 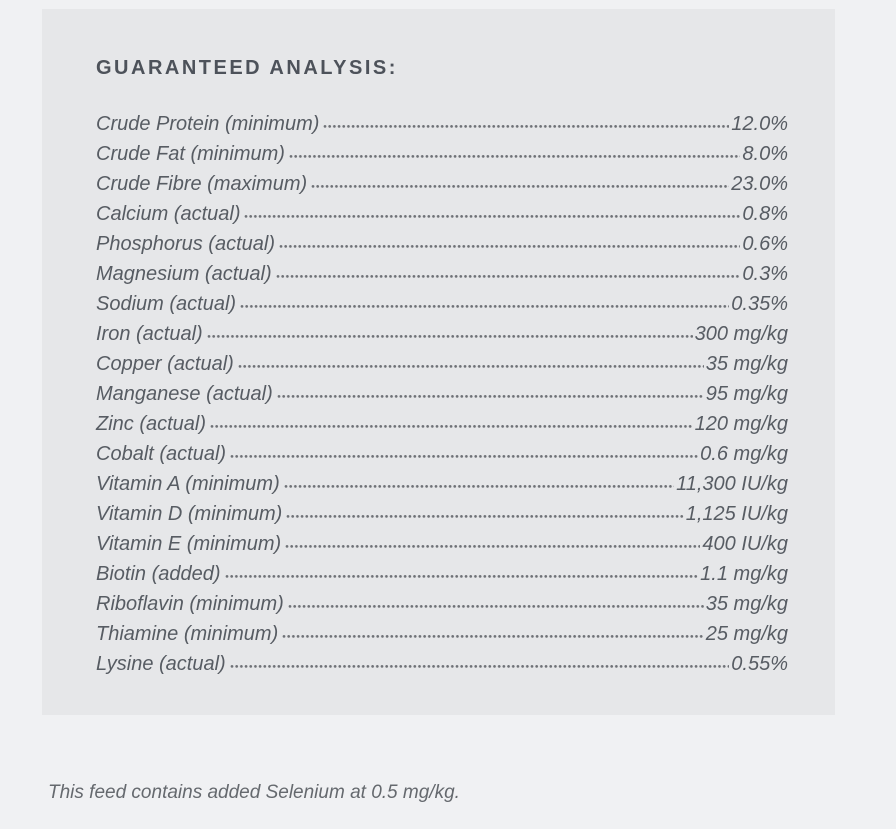 I want to click on nutrient-label: Cobalt (actual), so click(x=161, y=454).